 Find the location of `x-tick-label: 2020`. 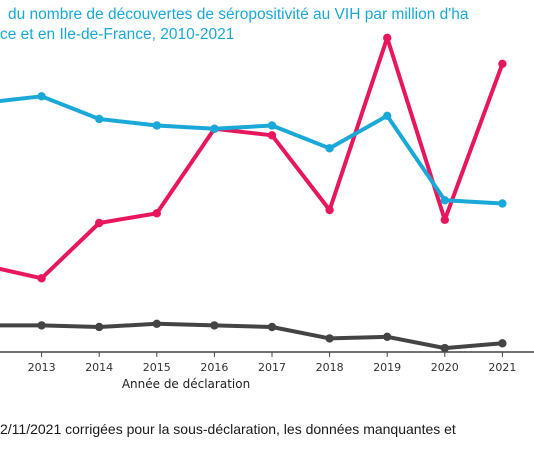

x-tick-label: 2020 is located at coordinates (445, 367).